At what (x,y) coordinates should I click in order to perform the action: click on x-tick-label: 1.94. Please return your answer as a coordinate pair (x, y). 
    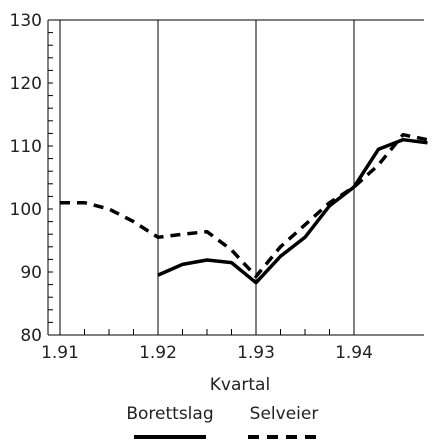
    Looking at the image, I should click on (354, 353).